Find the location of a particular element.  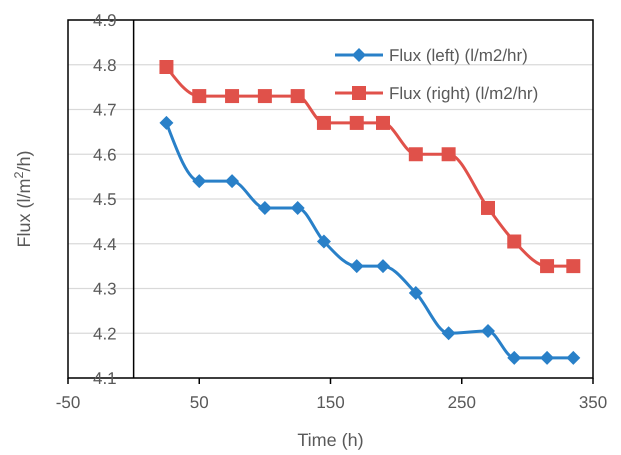

x-tick-label: 350 is located at coordinates (593, 402).